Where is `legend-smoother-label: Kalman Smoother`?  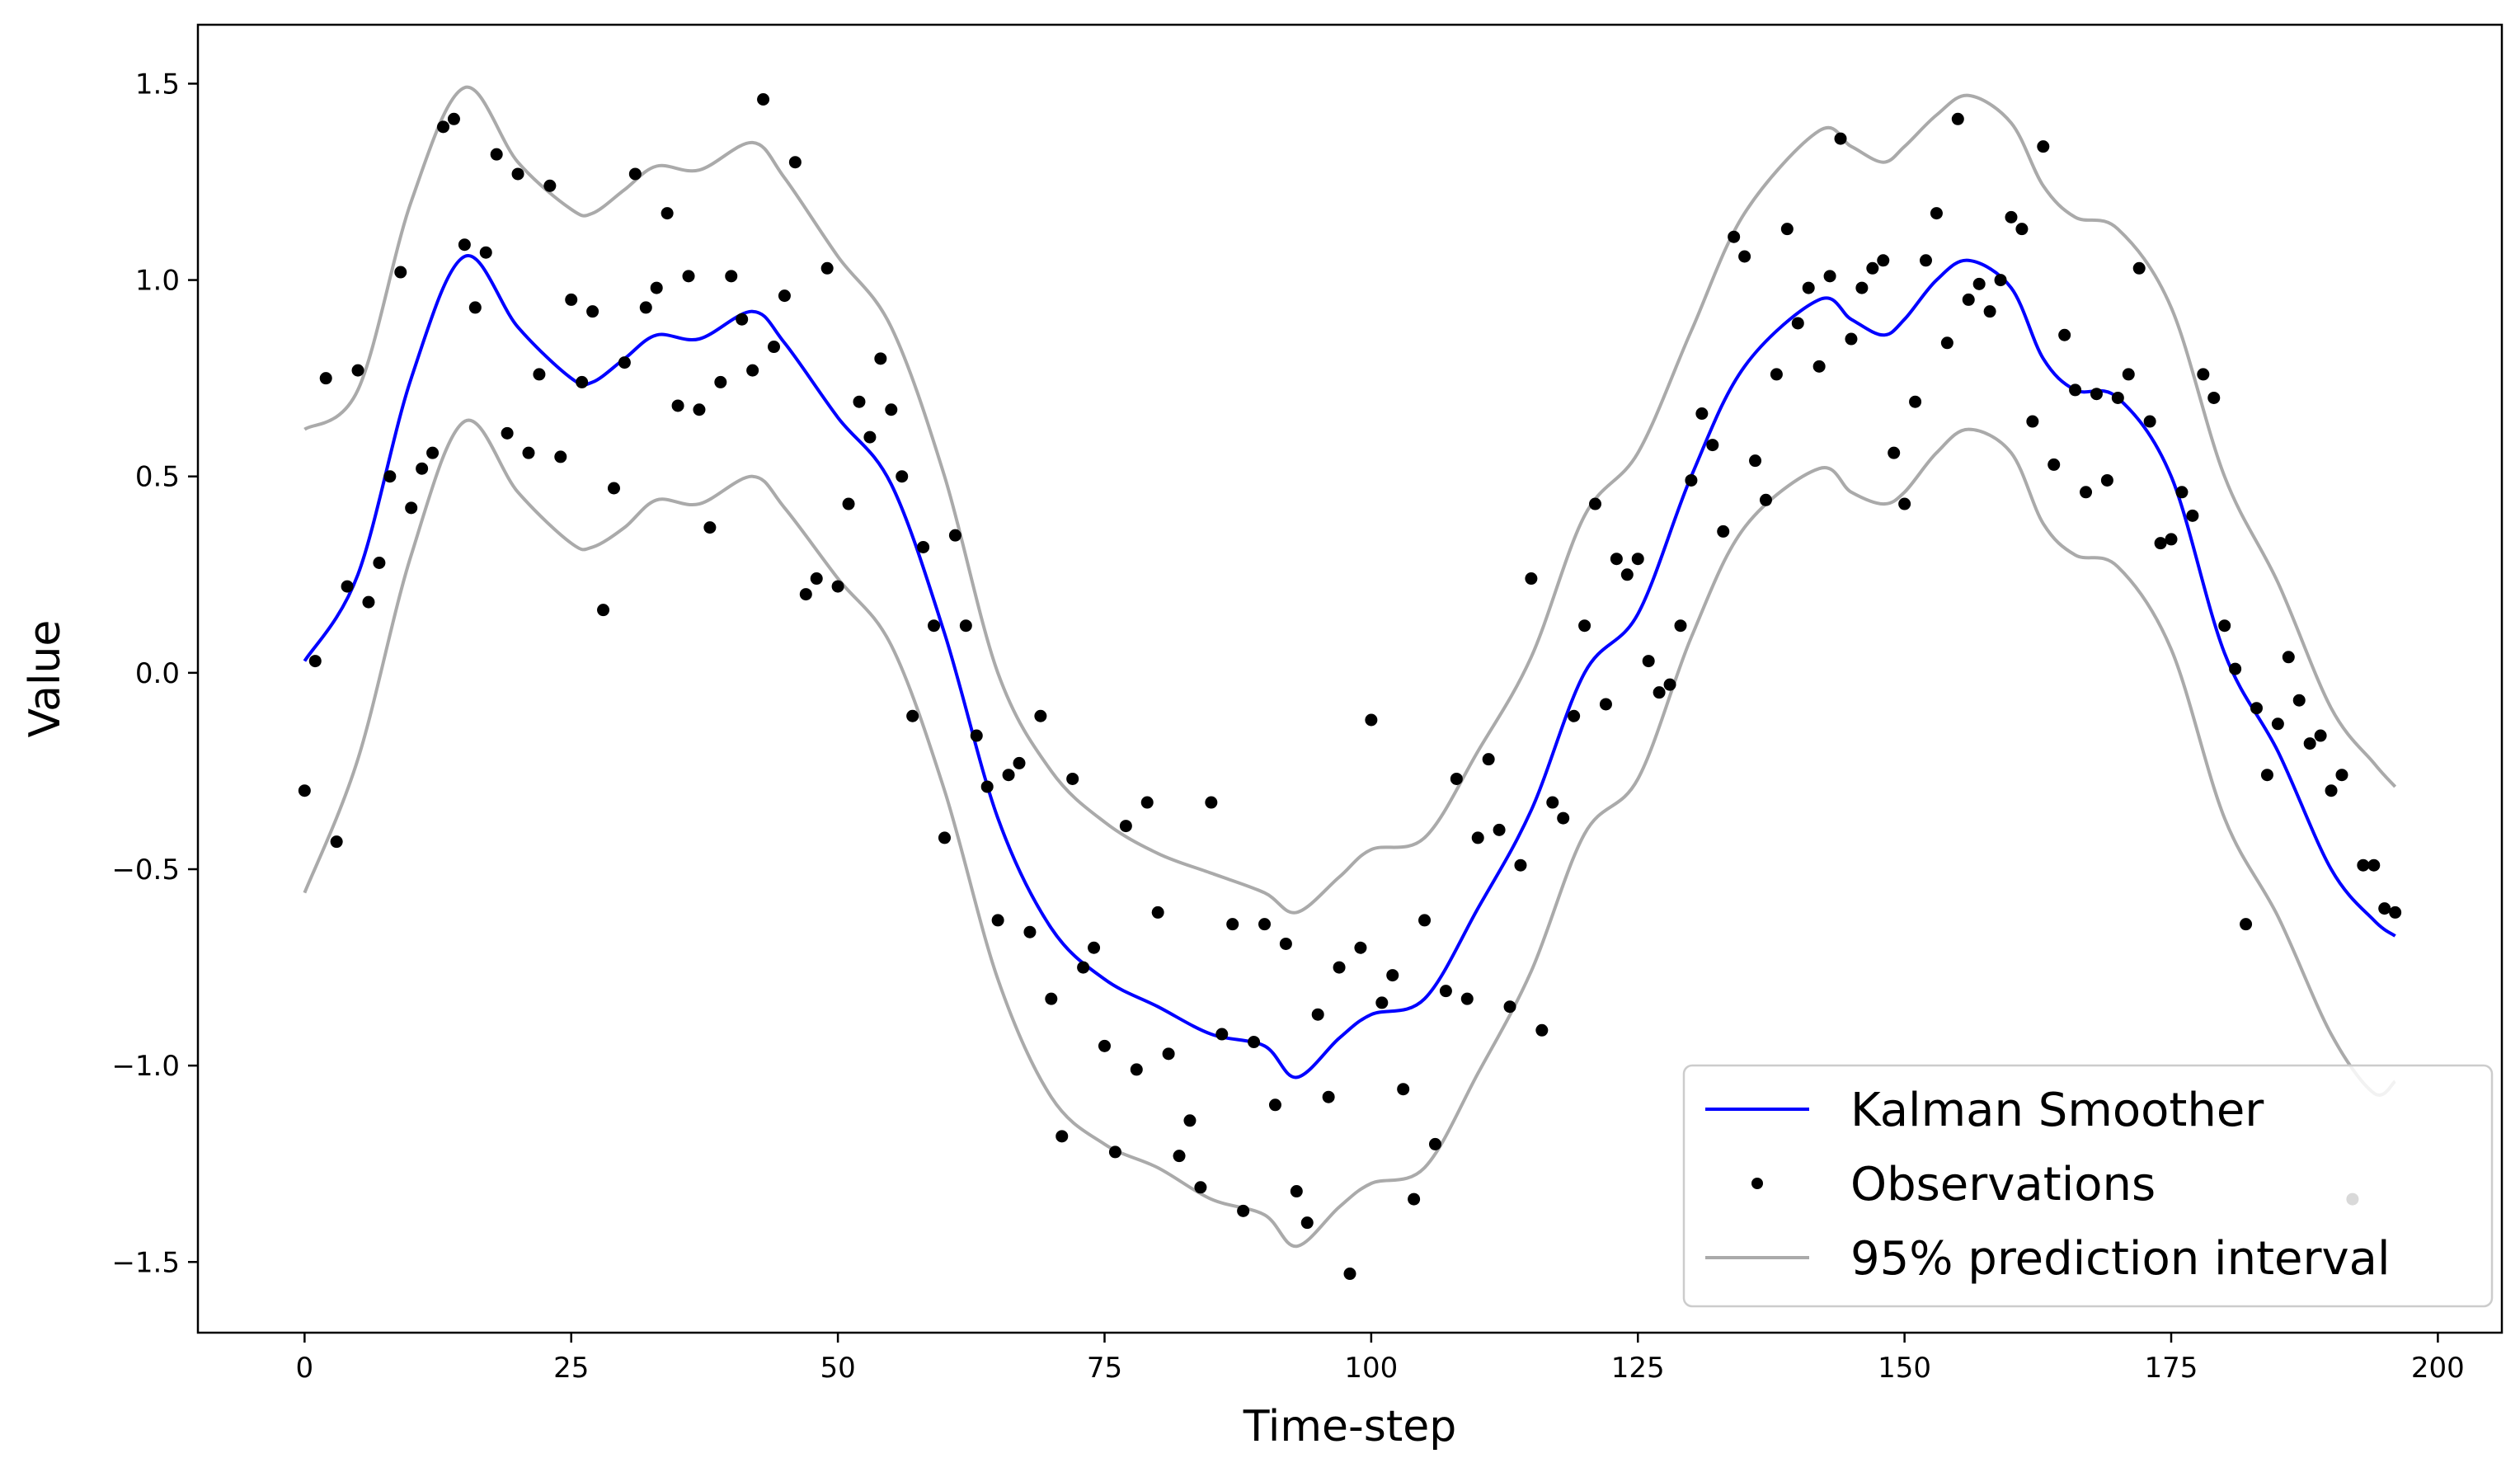
legend-smoother-label: Kalman Smoother is located at coordinates (2057, 1111).